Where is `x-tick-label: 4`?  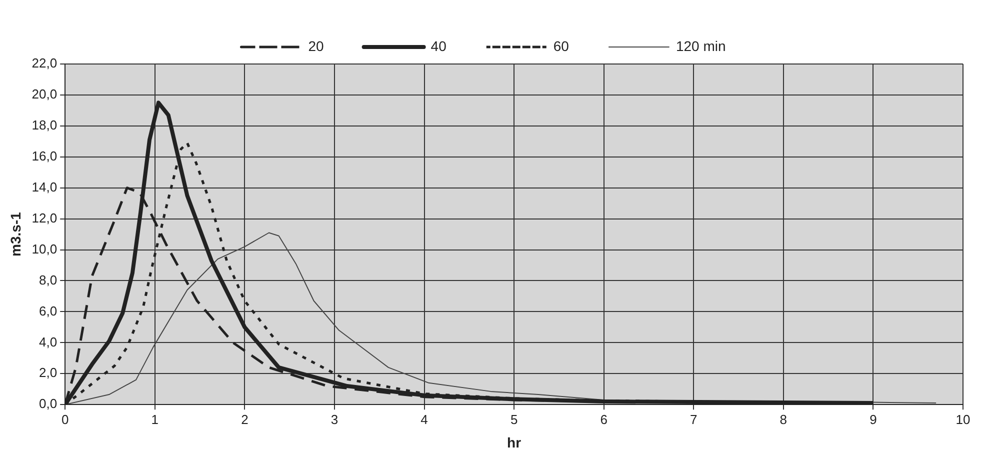
x-tick-label: 4 is located at coordinates (424, 419).